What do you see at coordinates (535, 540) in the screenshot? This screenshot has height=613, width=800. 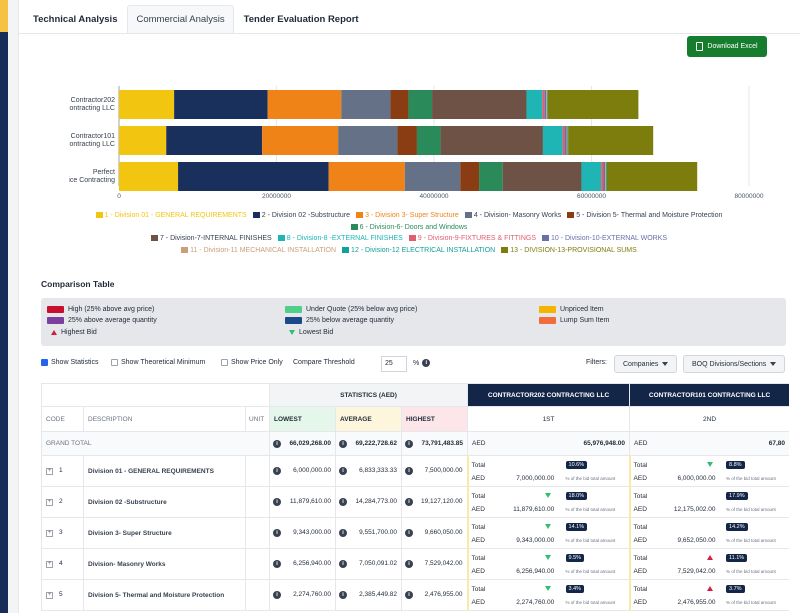 I see `bid-value: 9,343,000.00` at bounding box center [535, 540].